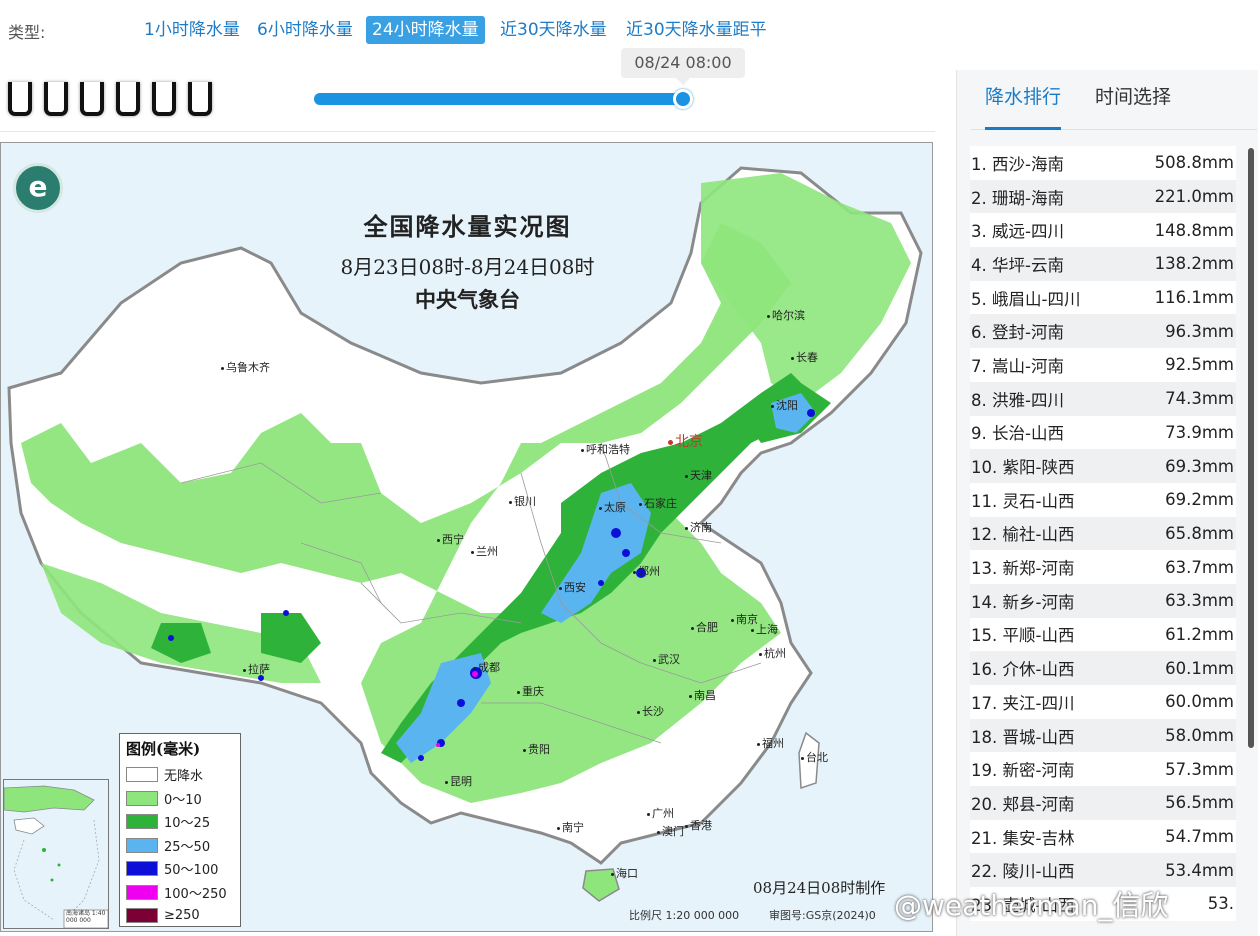  Describe the element at coordinates (1199, 331) in the screenshot. I see `ranking-value: 96.3mm` at that location.